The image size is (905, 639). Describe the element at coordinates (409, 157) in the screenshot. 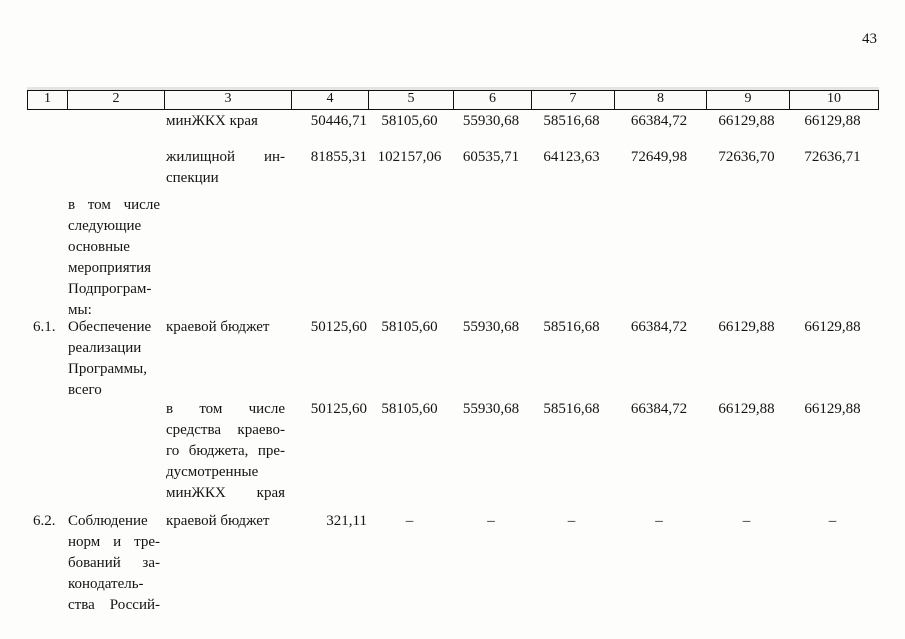

I see `value-cell: 102157,06` at that location.